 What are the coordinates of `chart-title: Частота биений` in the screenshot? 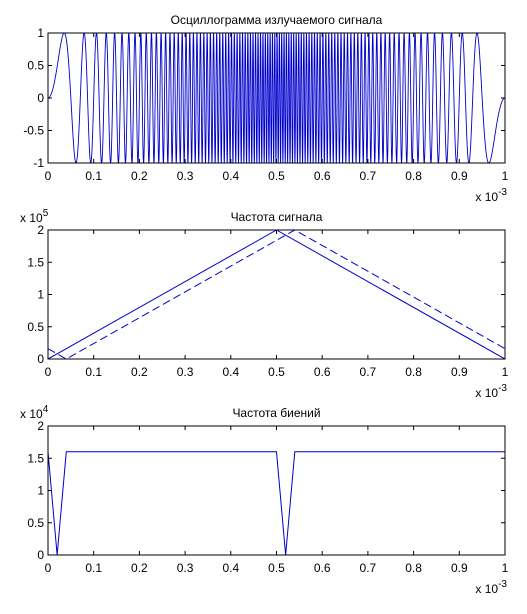 It's located at (276, 413).